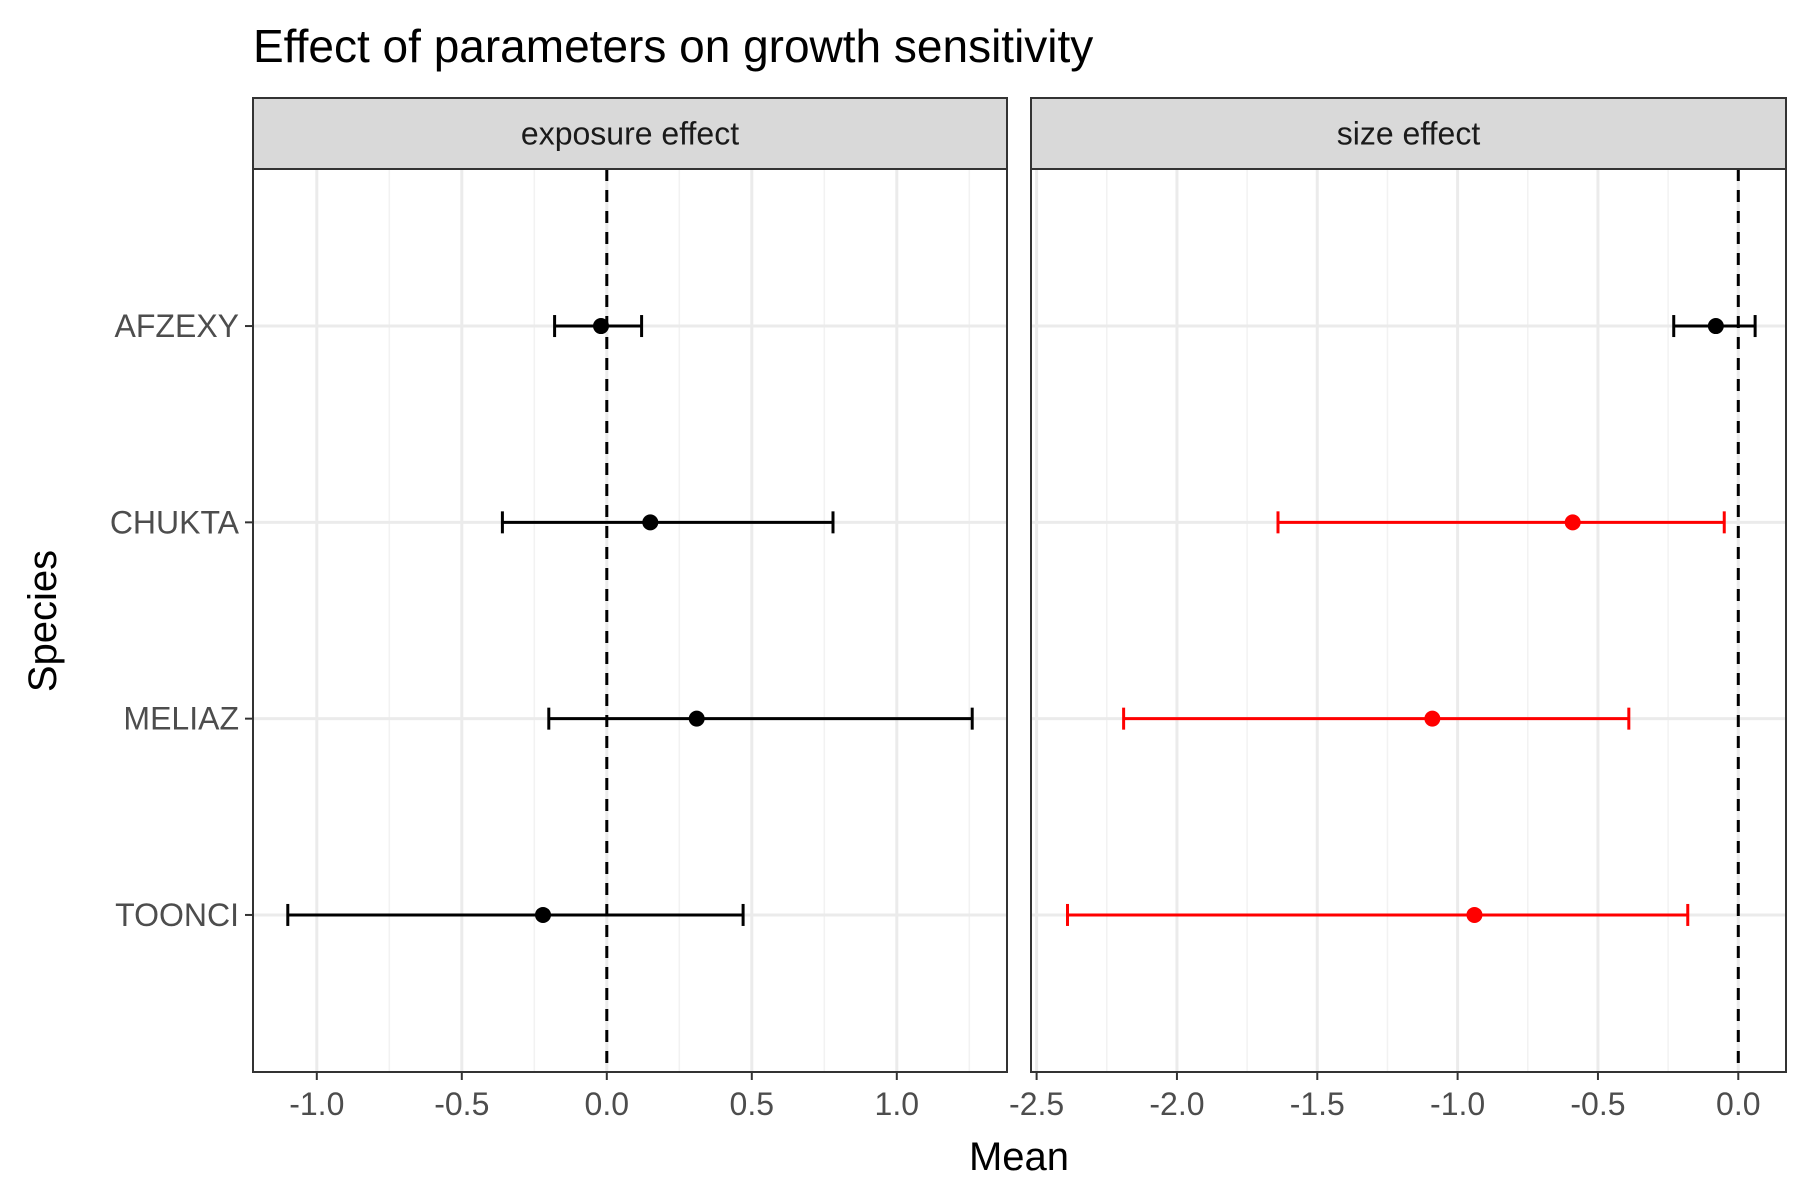 The height and width of the screenshot is (1200, 1800). Describe the element at coordinates (177, 326) in the screenshot. I see `y-tick-label-afzexy: AFZEXY` at that location.